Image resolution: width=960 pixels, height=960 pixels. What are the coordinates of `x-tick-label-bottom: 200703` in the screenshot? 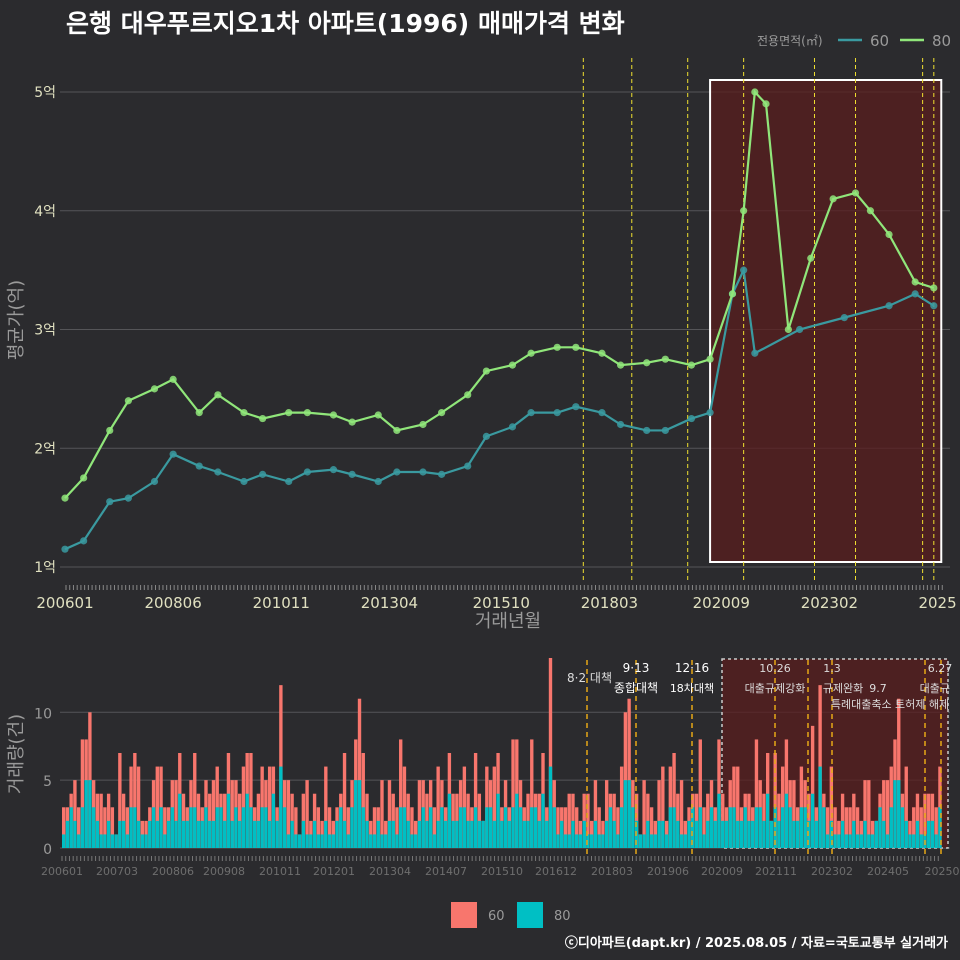 It's located at (117, 871).